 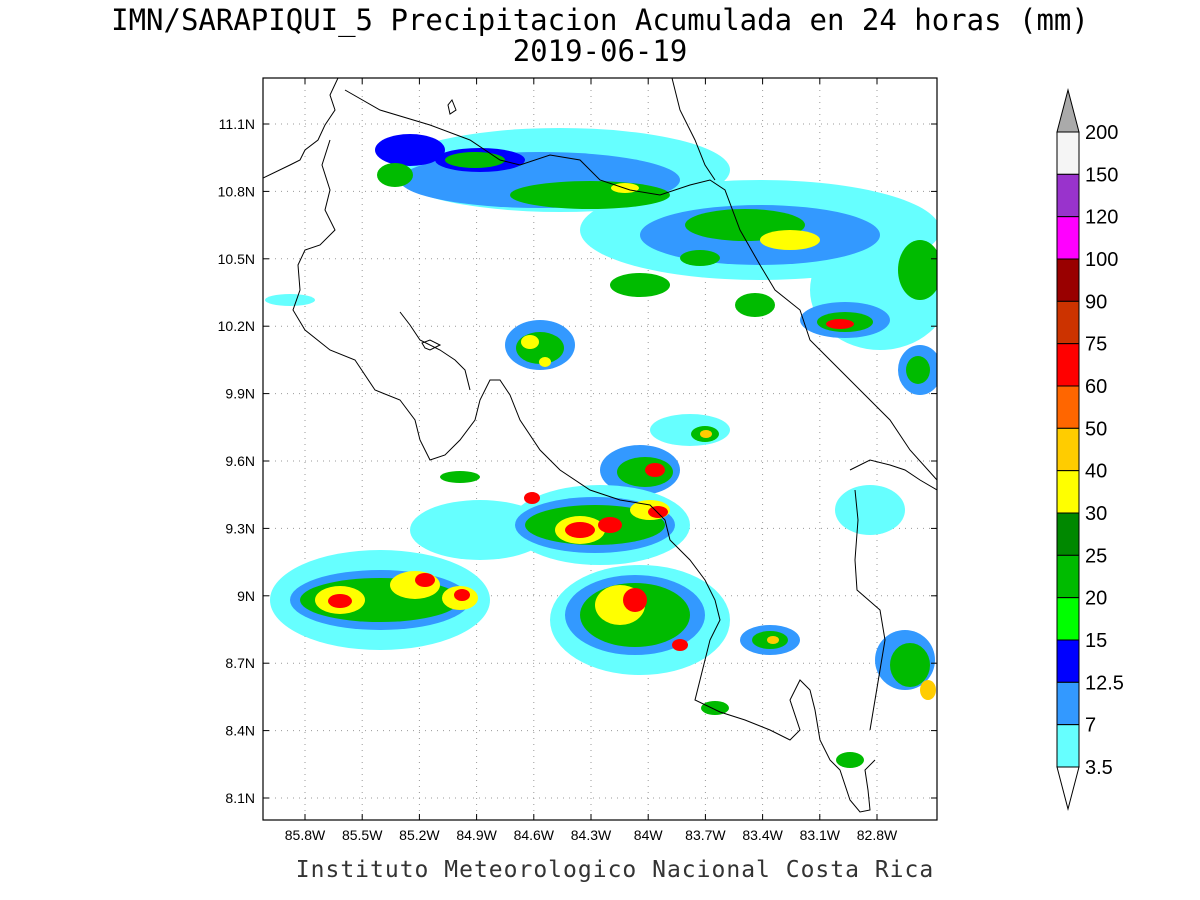 I want to click on lat-tick-label: 8.4N, so click(x=240, y=731).